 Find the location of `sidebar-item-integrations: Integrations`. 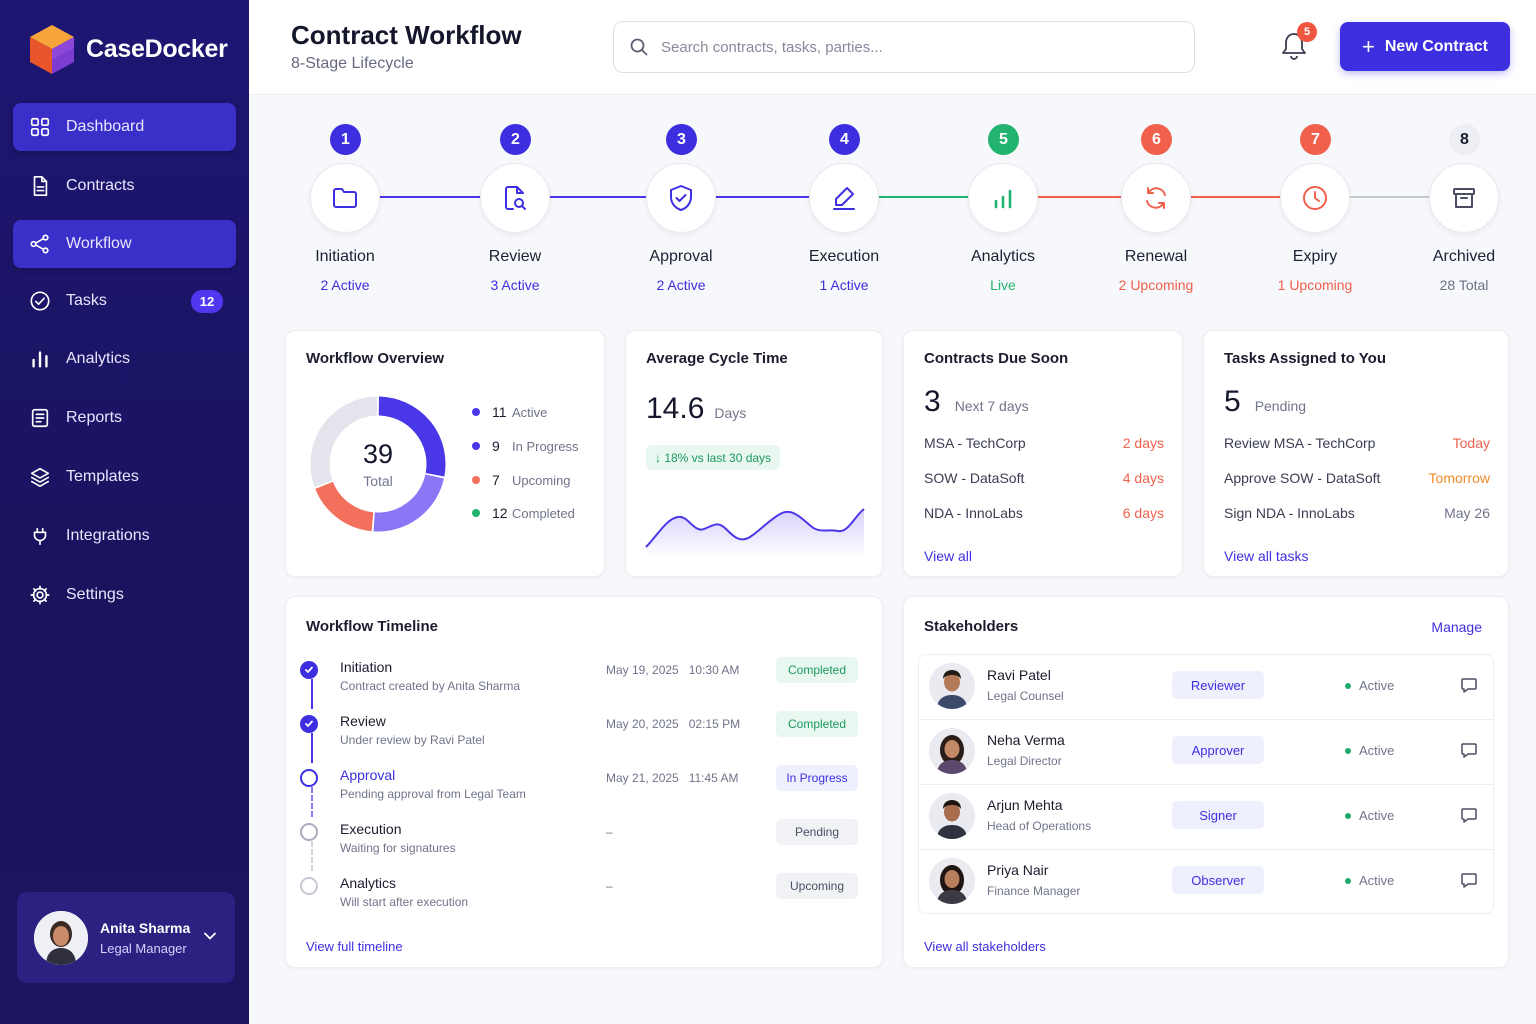

sidebar-item-integrations: Integrations is located at coordinates (124, 536).